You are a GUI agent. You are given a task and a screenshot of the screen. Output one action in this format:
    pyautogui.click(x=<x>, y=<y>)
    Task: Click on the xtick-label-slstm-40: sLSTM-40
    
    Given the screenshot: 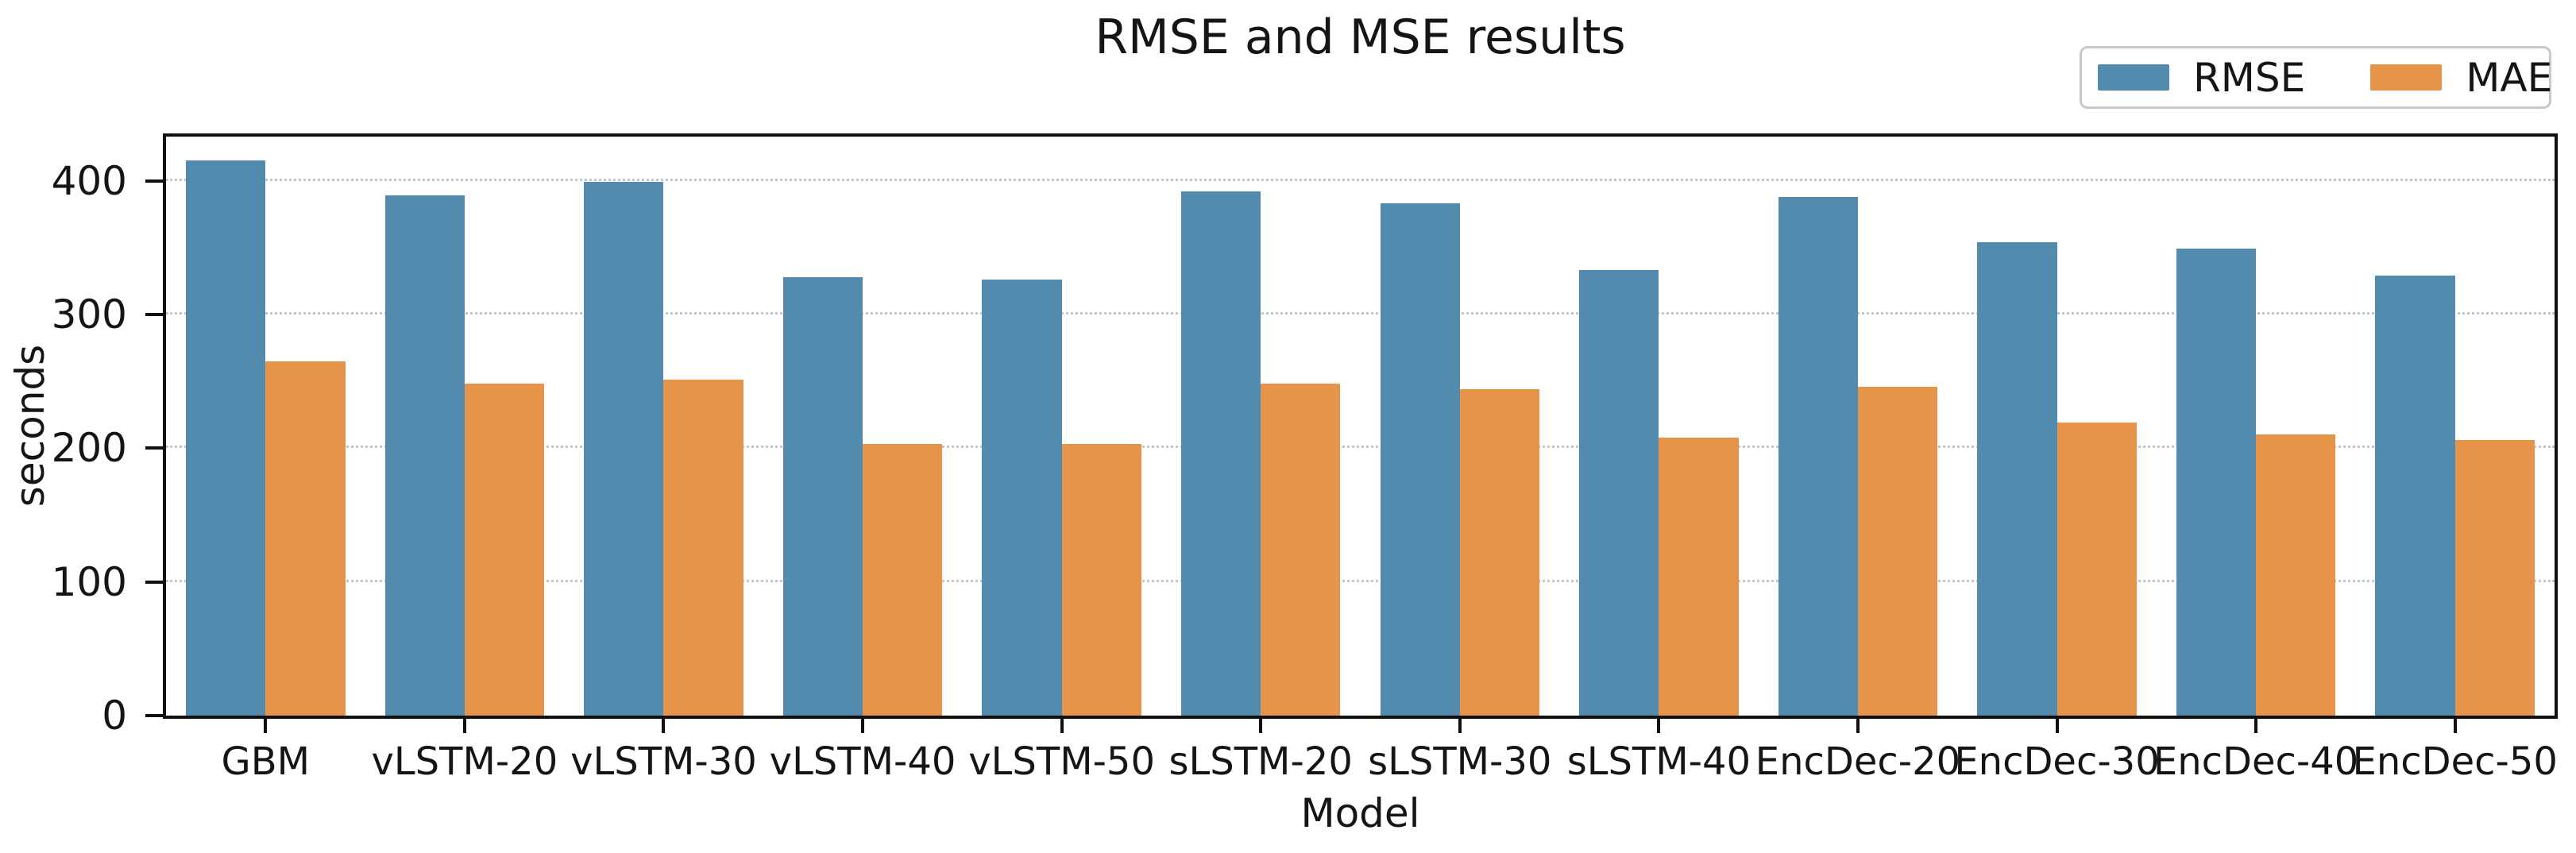 What is the action you would take?
    pyautogui.click(x=1659, y=762)
    